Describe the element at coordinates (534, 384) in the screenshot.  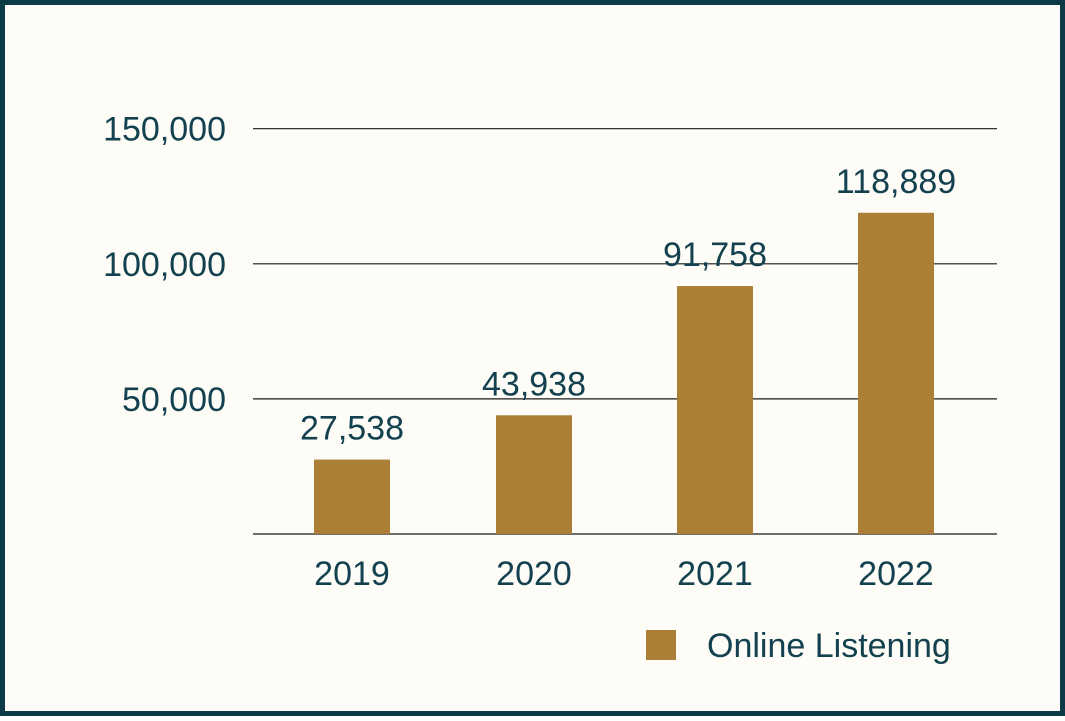
I see `bar-value-label-2020: 43,938` at that location.